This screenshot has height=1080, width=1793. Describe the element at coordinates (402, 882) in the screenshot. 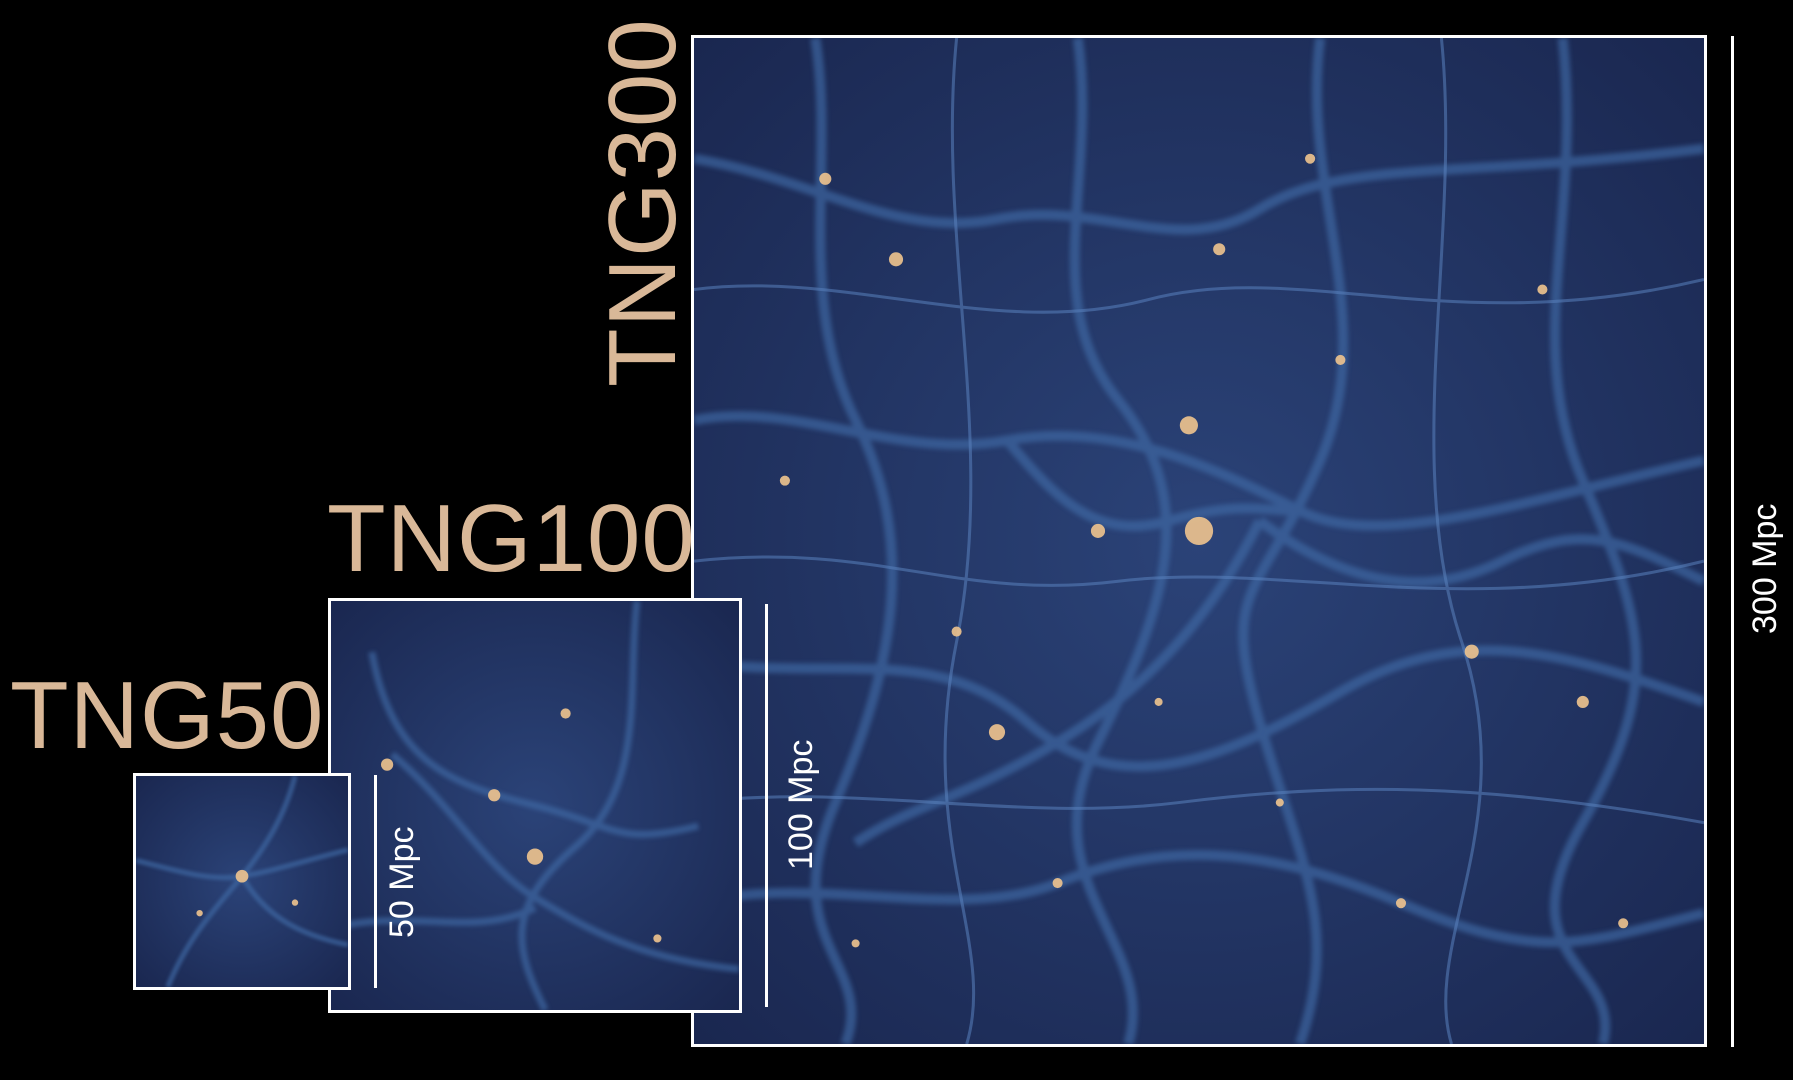

I see `tng50-scale-label: 50 Mpc` at that location.